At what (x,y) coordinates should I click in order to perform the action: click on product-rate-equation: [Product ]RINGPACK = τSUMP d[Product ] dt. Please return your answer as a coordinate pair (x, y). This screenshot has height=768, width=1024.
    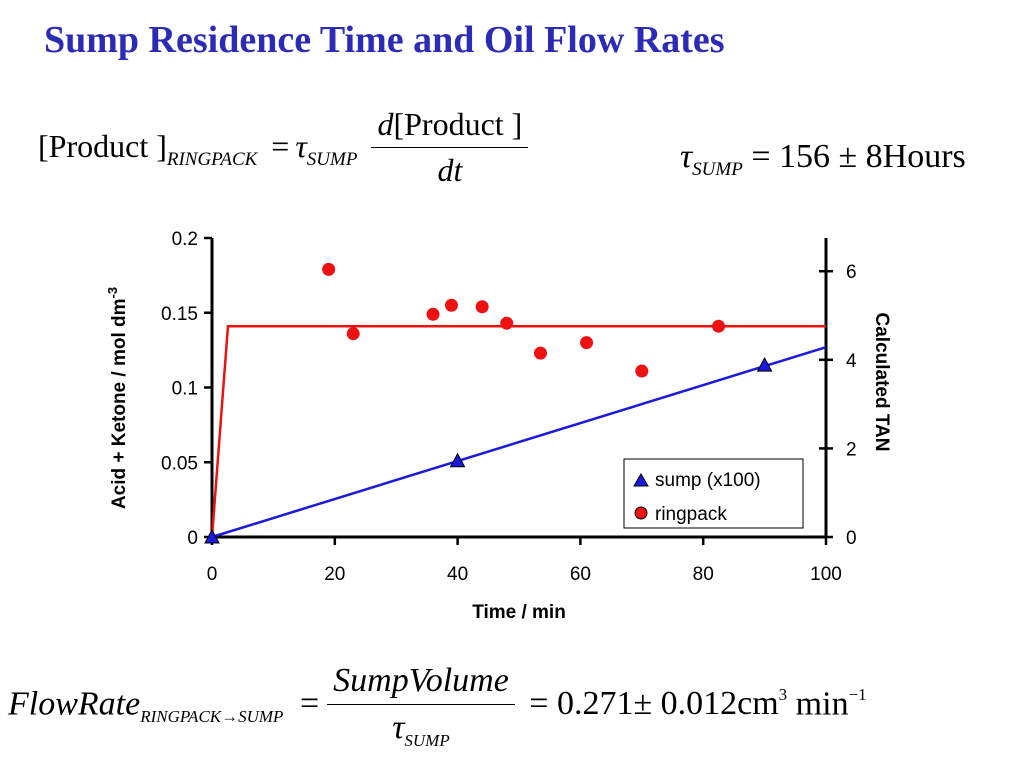
    Looking at the image, I should click on (283, 148).